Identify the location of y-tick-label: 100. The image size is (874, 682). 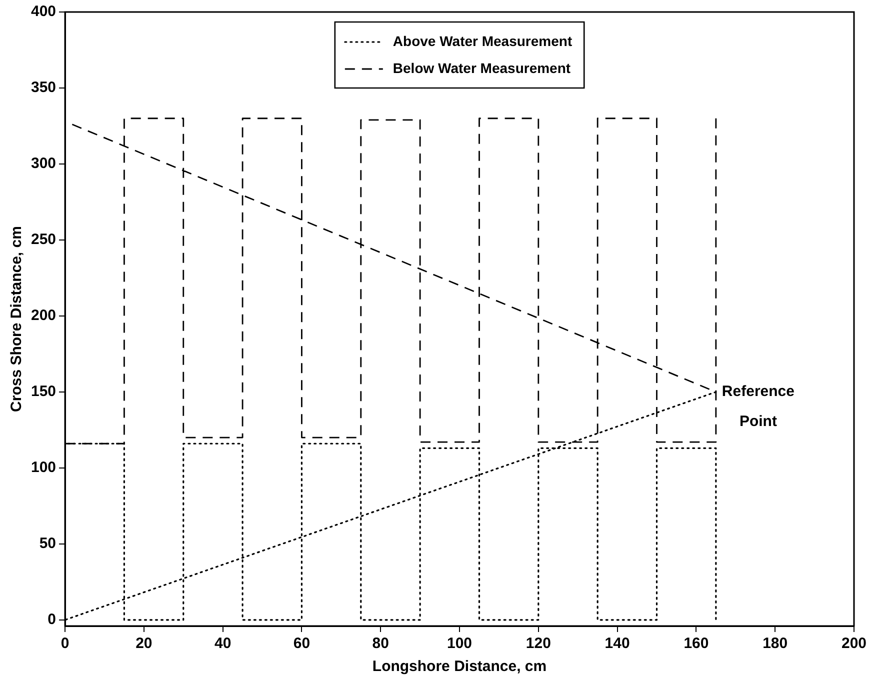
(43, 467).